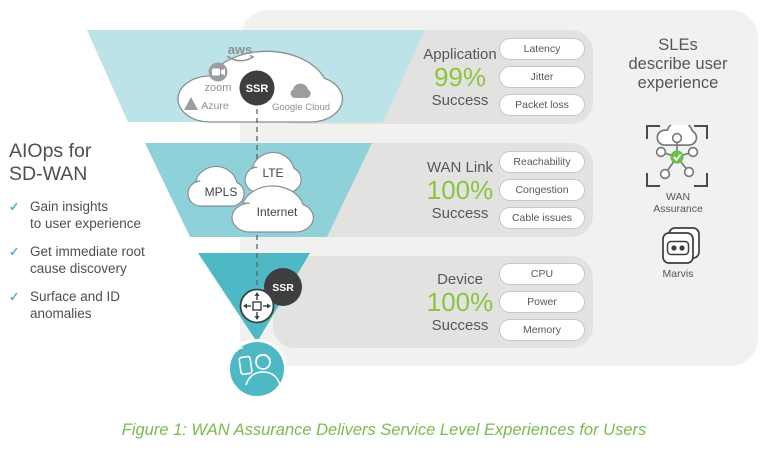 This screenshot has width=768, height=451. Describe the element at coordinates (75, 305) in the screenshot. I see `bullet-text: Surface and ID anomalies` at that location.